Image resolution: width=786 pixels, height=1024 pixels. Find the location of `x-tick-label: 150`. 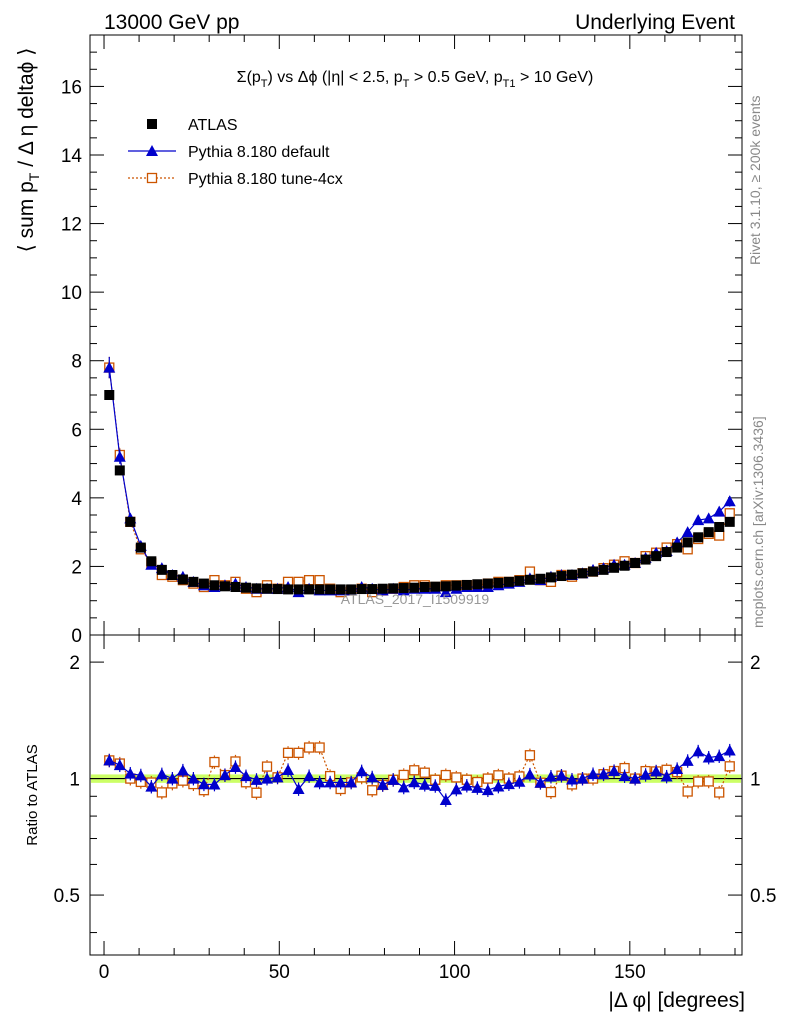

x-tick-label: 150 is located at coordinates (630, 972).